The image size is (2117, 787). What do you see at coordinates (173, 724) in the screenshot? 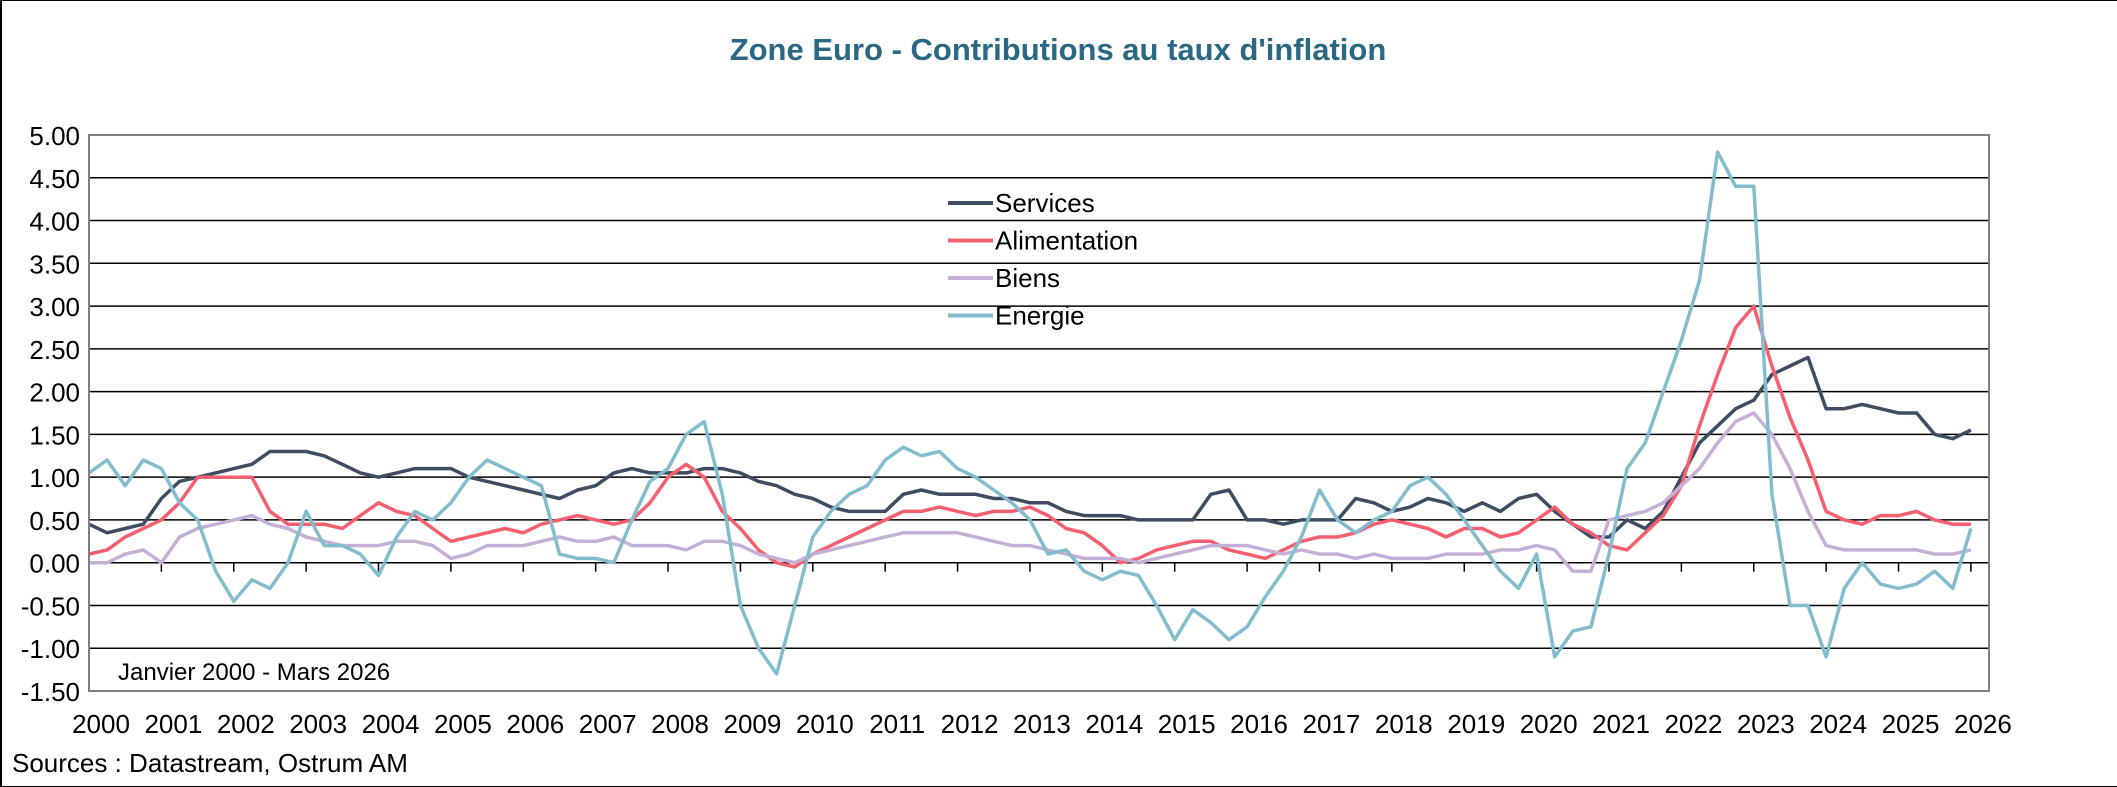
I see `x-tick-label: 2001` at bounding box center [173, 724].